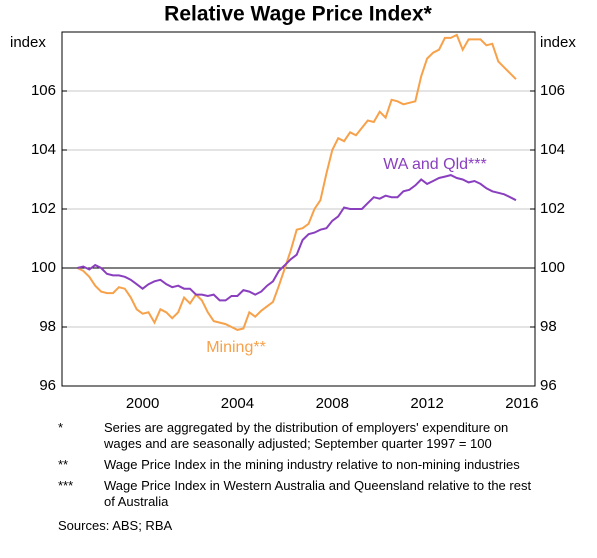 The width and height of the screenshot is (597, 558). What do you see at coordinates (43, 208) in the screenshot?
I see `y-tick-label: 102` at bounding box center [43, 208].